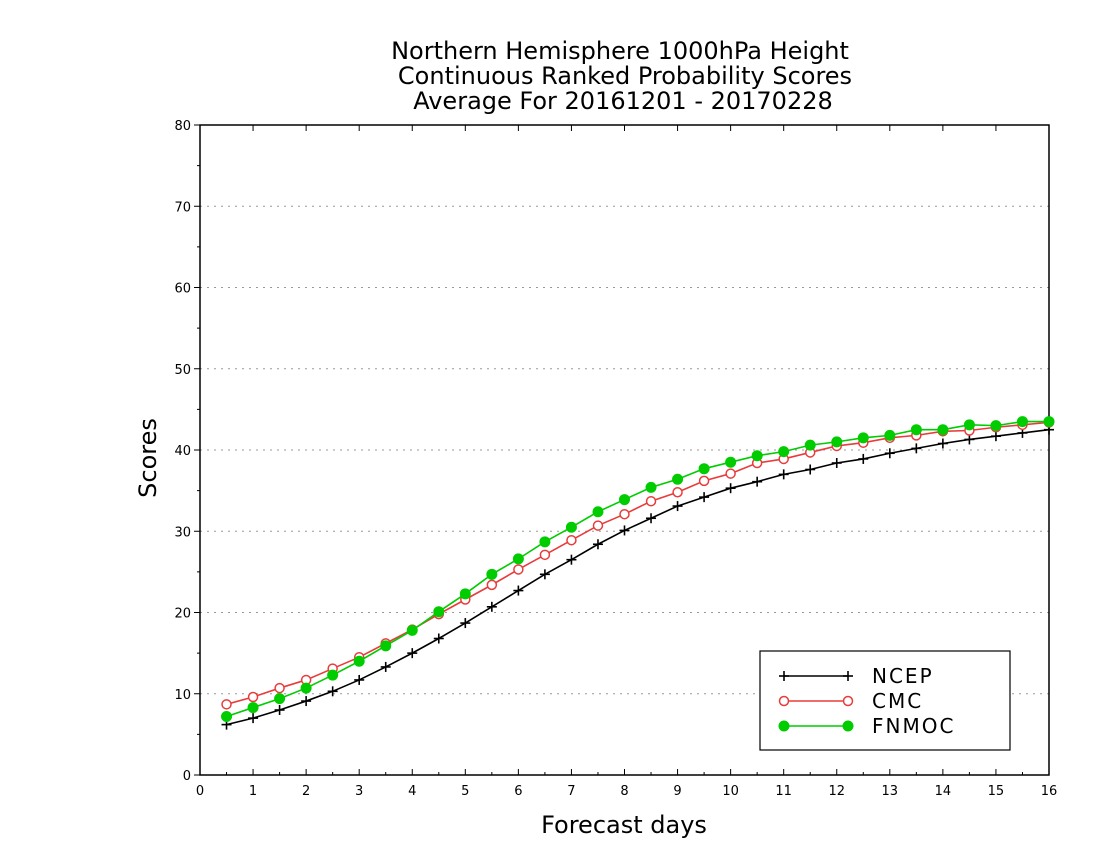 The width and height of the screenshot is (1100, 850). What do you see at coordinates (836, 791) in the screenshot?
I see `x-tick-label: 12` at bounding box center [836, 791].